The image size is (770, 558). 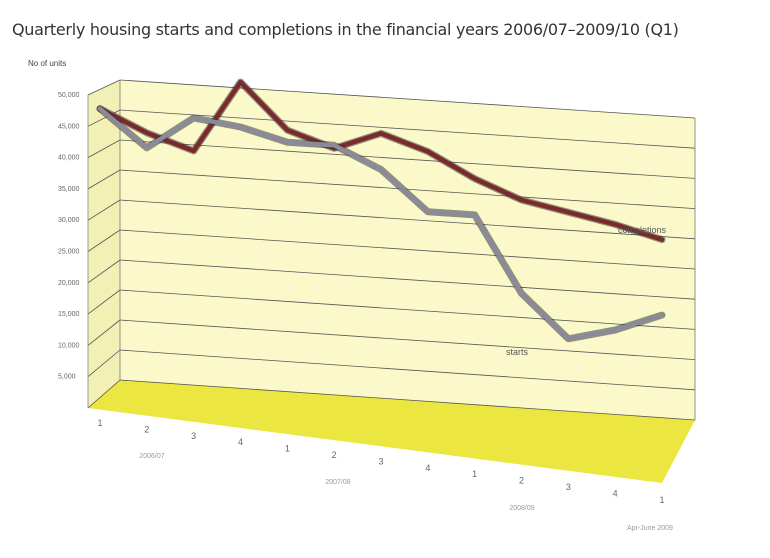 I want to click on series-label-starts: starts, so click(x=517, y=352).